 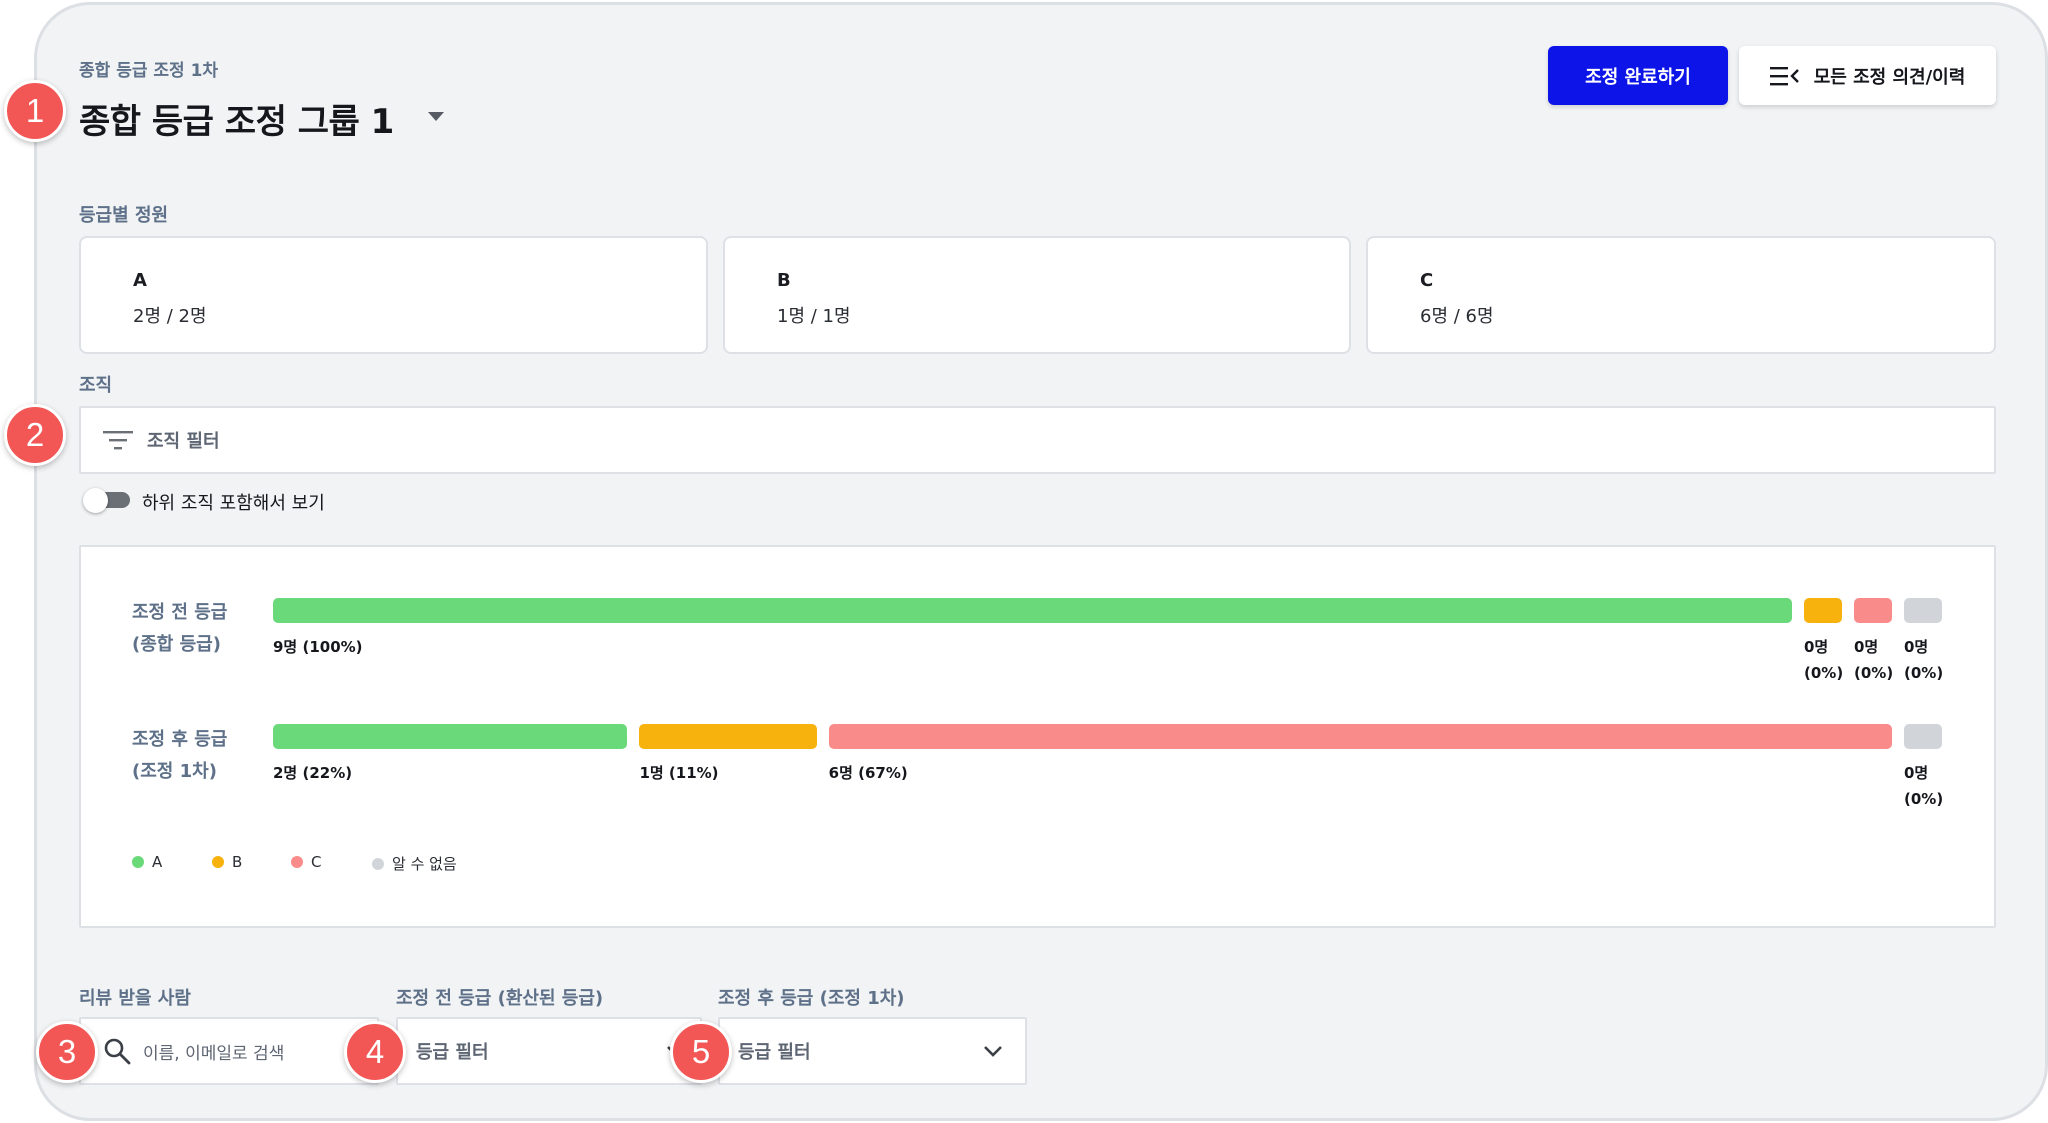 I want to click on annotation-badge-4: 4, so click(x=375, y=1052).